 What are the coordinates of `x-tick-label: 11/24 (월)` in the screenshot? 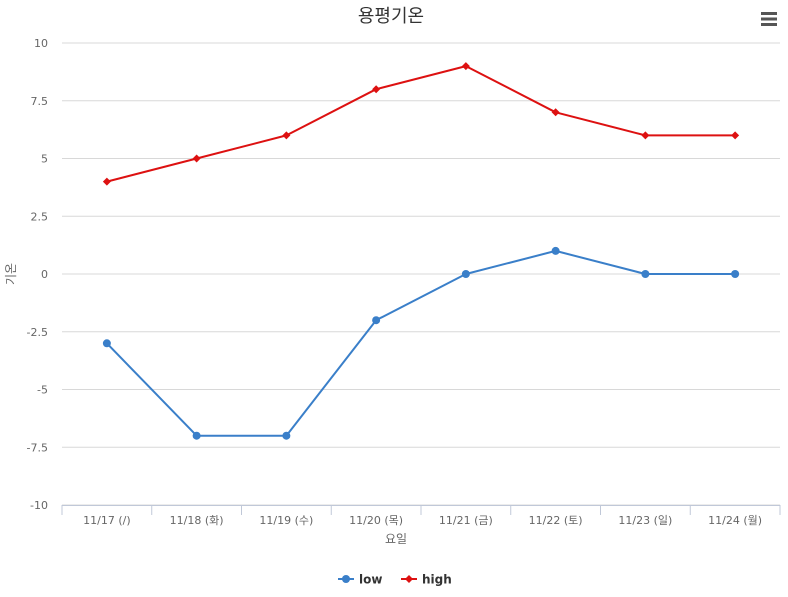 It's located at (735, 520).